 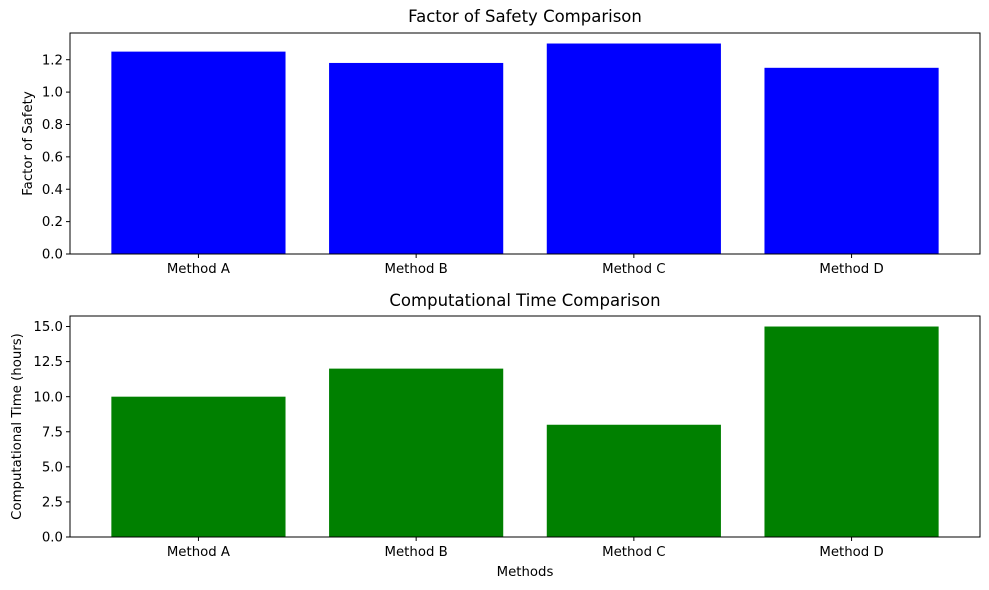 I want to click on x-axis-label: Methods, so click(x=525, y=572).